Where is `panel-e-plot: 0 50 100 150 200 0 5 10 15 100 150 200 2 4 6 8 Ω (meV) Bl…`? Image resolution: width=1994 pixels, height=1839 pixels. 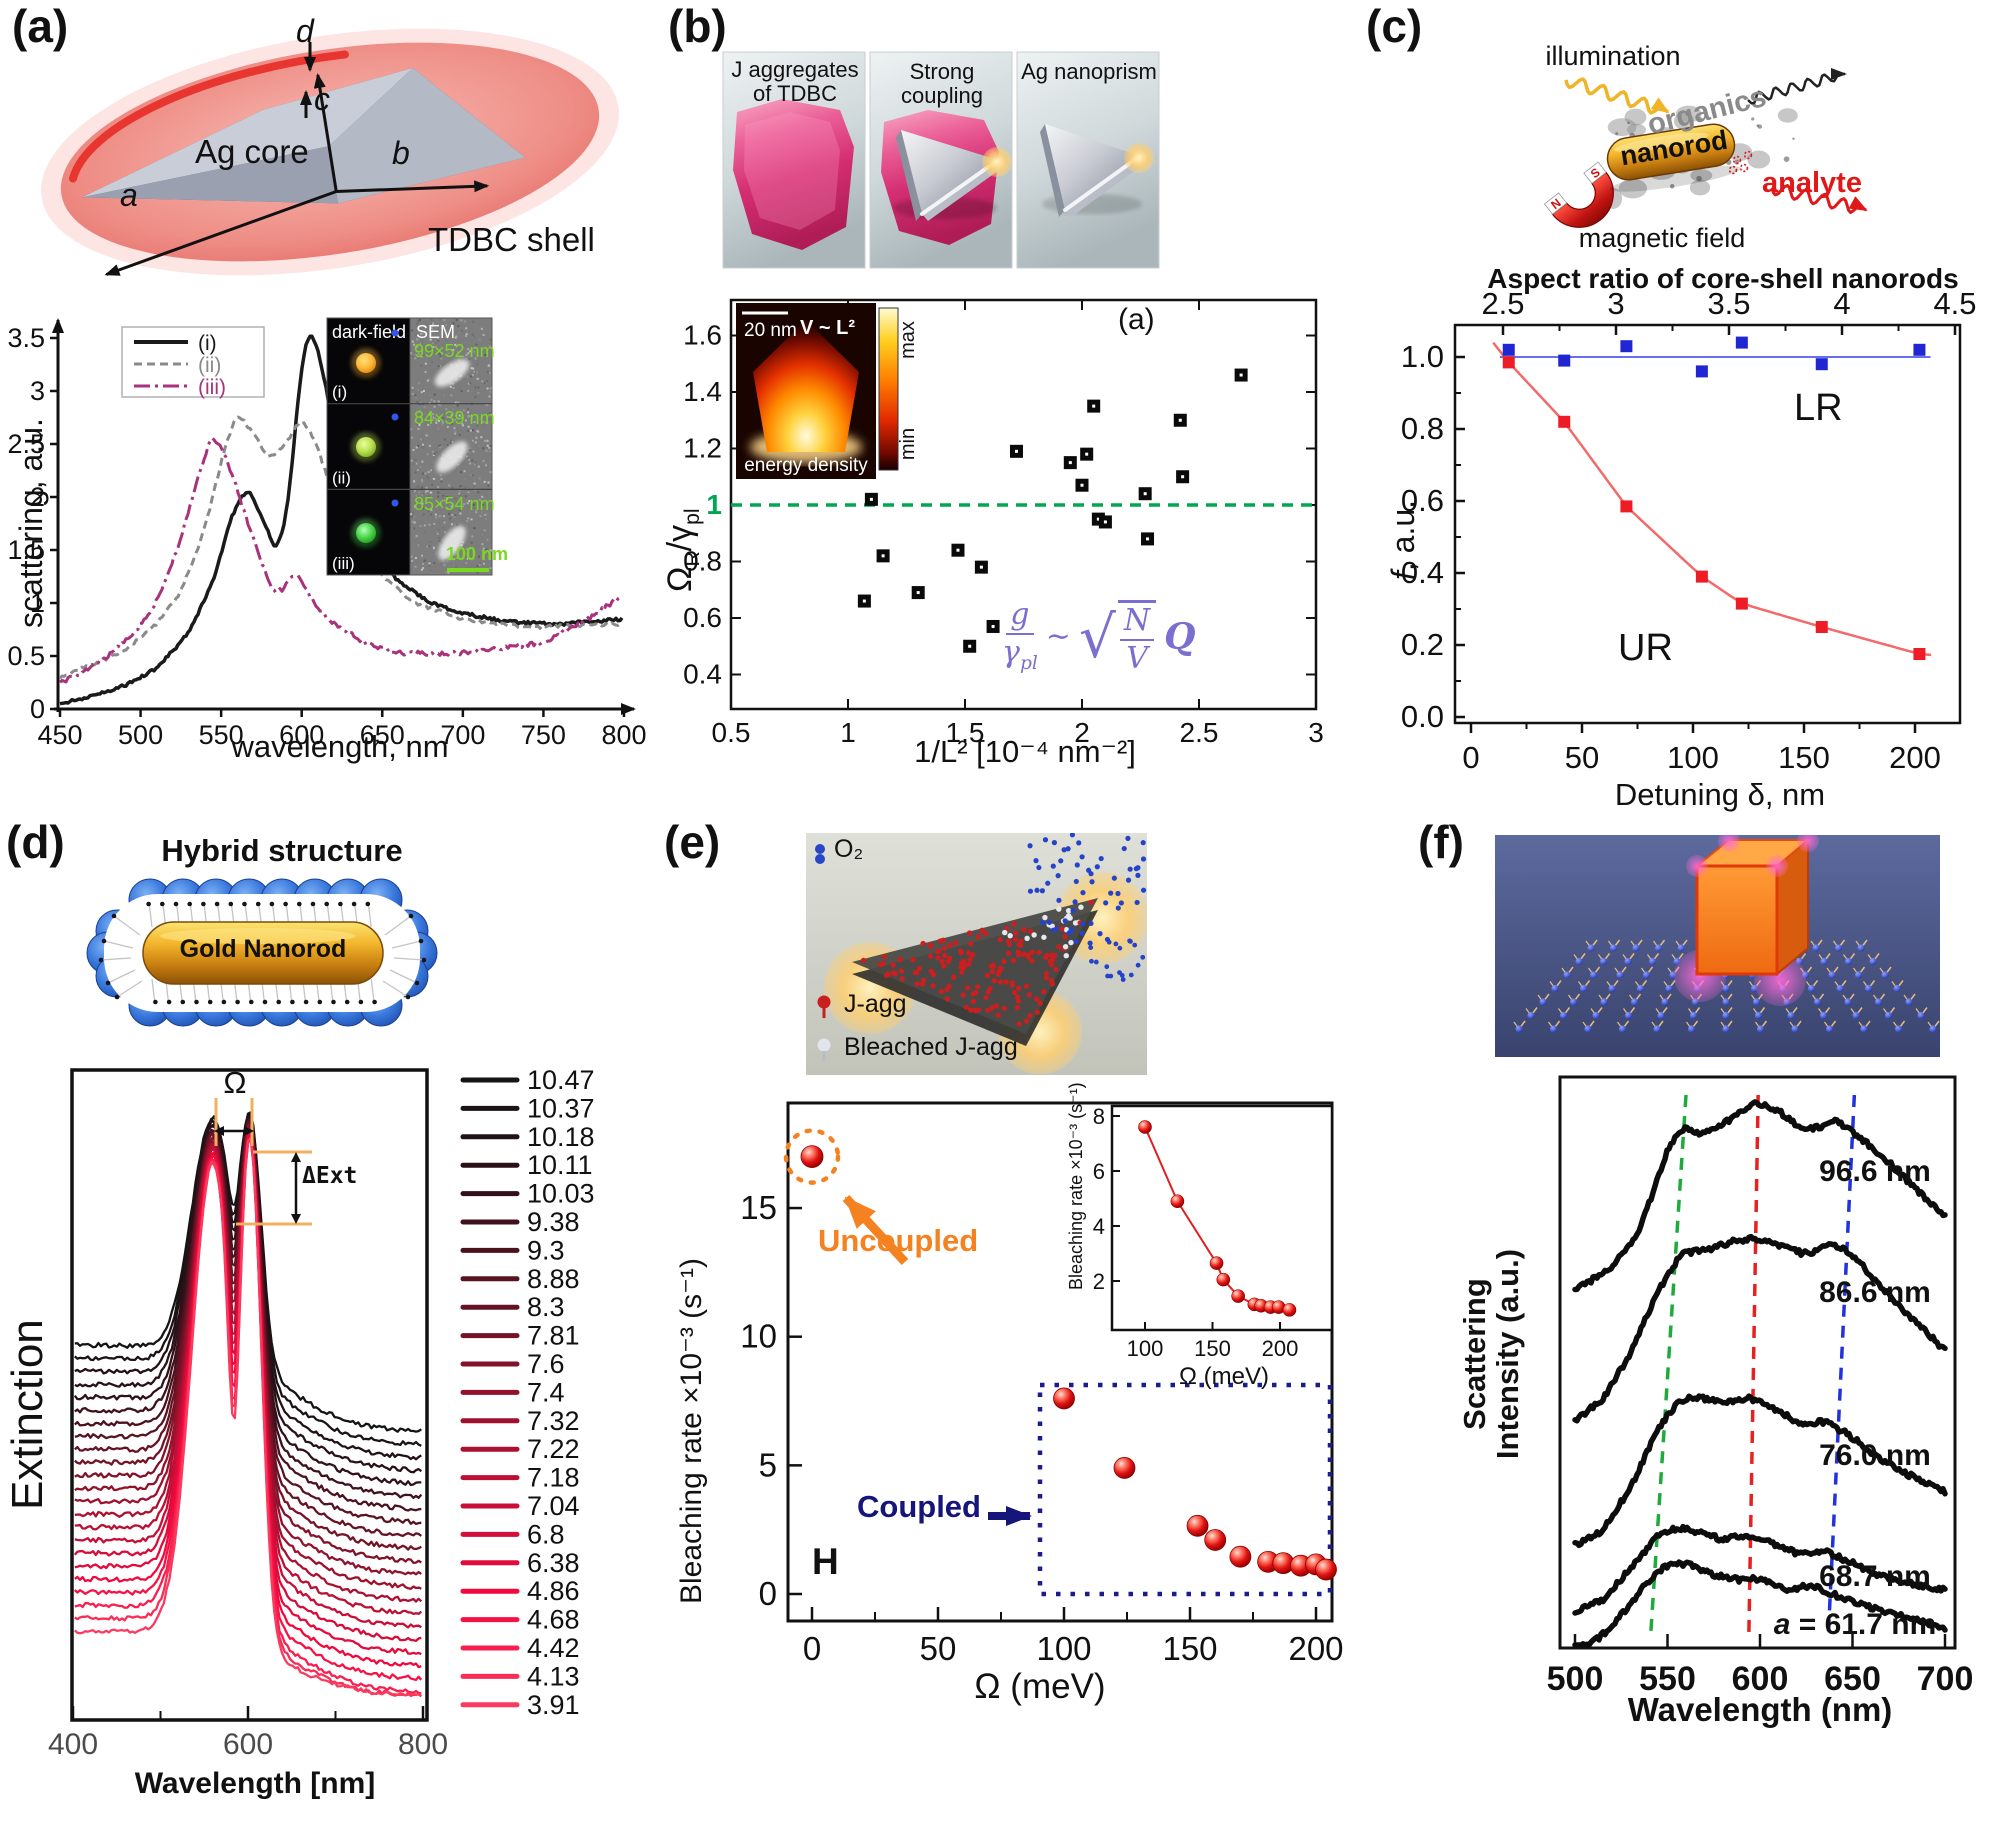
panel-e-plot: 0 50 100 150 200 0 5 10 15 100 150 200 2 4 6 8 Ω (meV) Bl… is located at coordinates (1041, 1374).